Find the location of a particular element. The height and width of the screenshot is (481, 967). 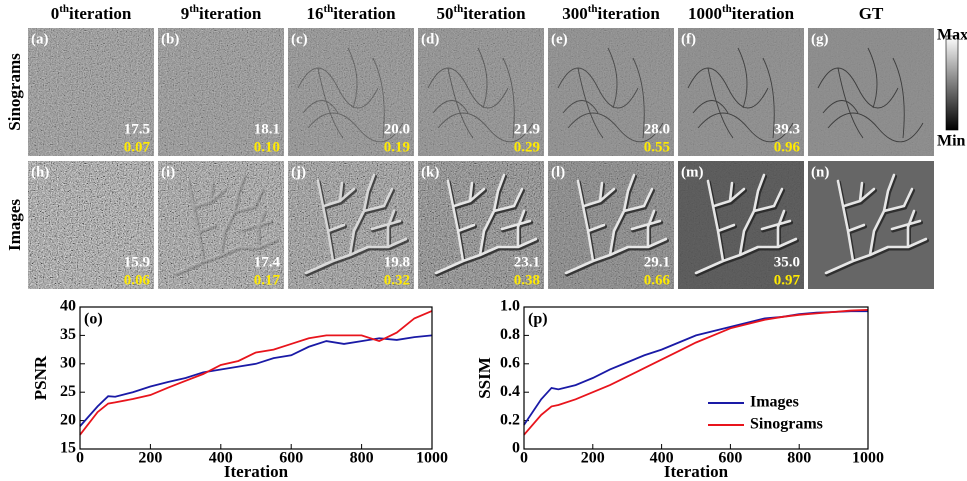

column-header: 300thiteration is located at coordinates (611, 13).